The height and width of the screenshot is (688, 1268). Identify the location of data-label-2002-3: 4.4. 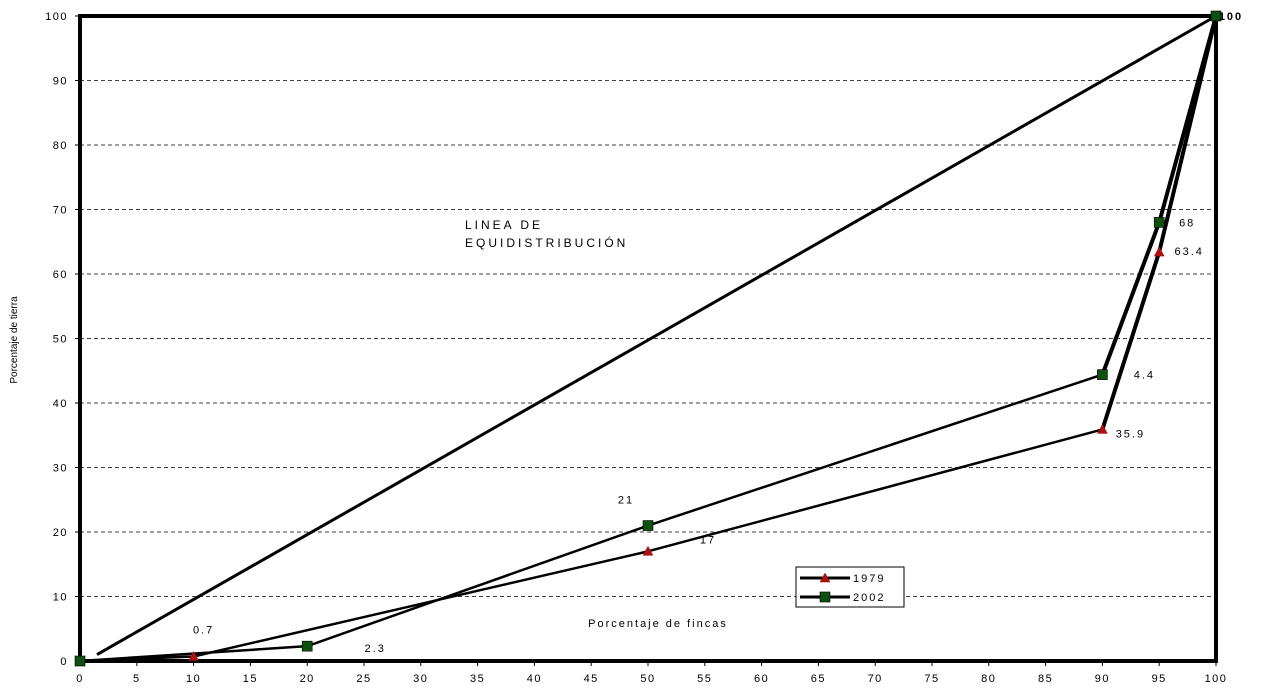
(1144, 376).